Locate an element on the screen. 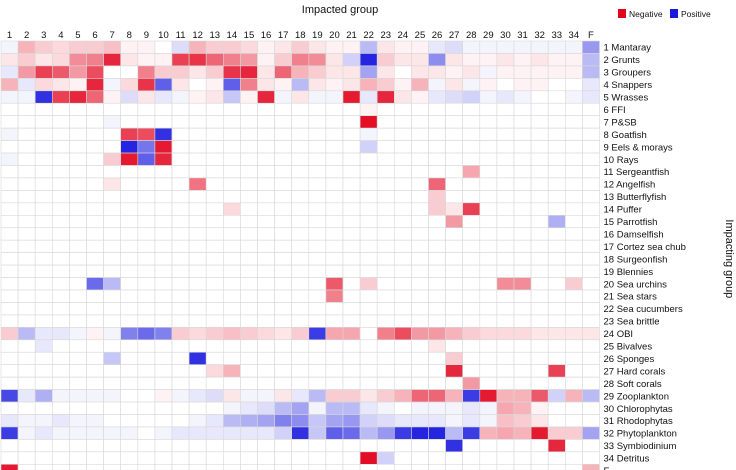 This screenshot has height=470, width=736. column-label-29: 29 is located at coordinates (488, 35).